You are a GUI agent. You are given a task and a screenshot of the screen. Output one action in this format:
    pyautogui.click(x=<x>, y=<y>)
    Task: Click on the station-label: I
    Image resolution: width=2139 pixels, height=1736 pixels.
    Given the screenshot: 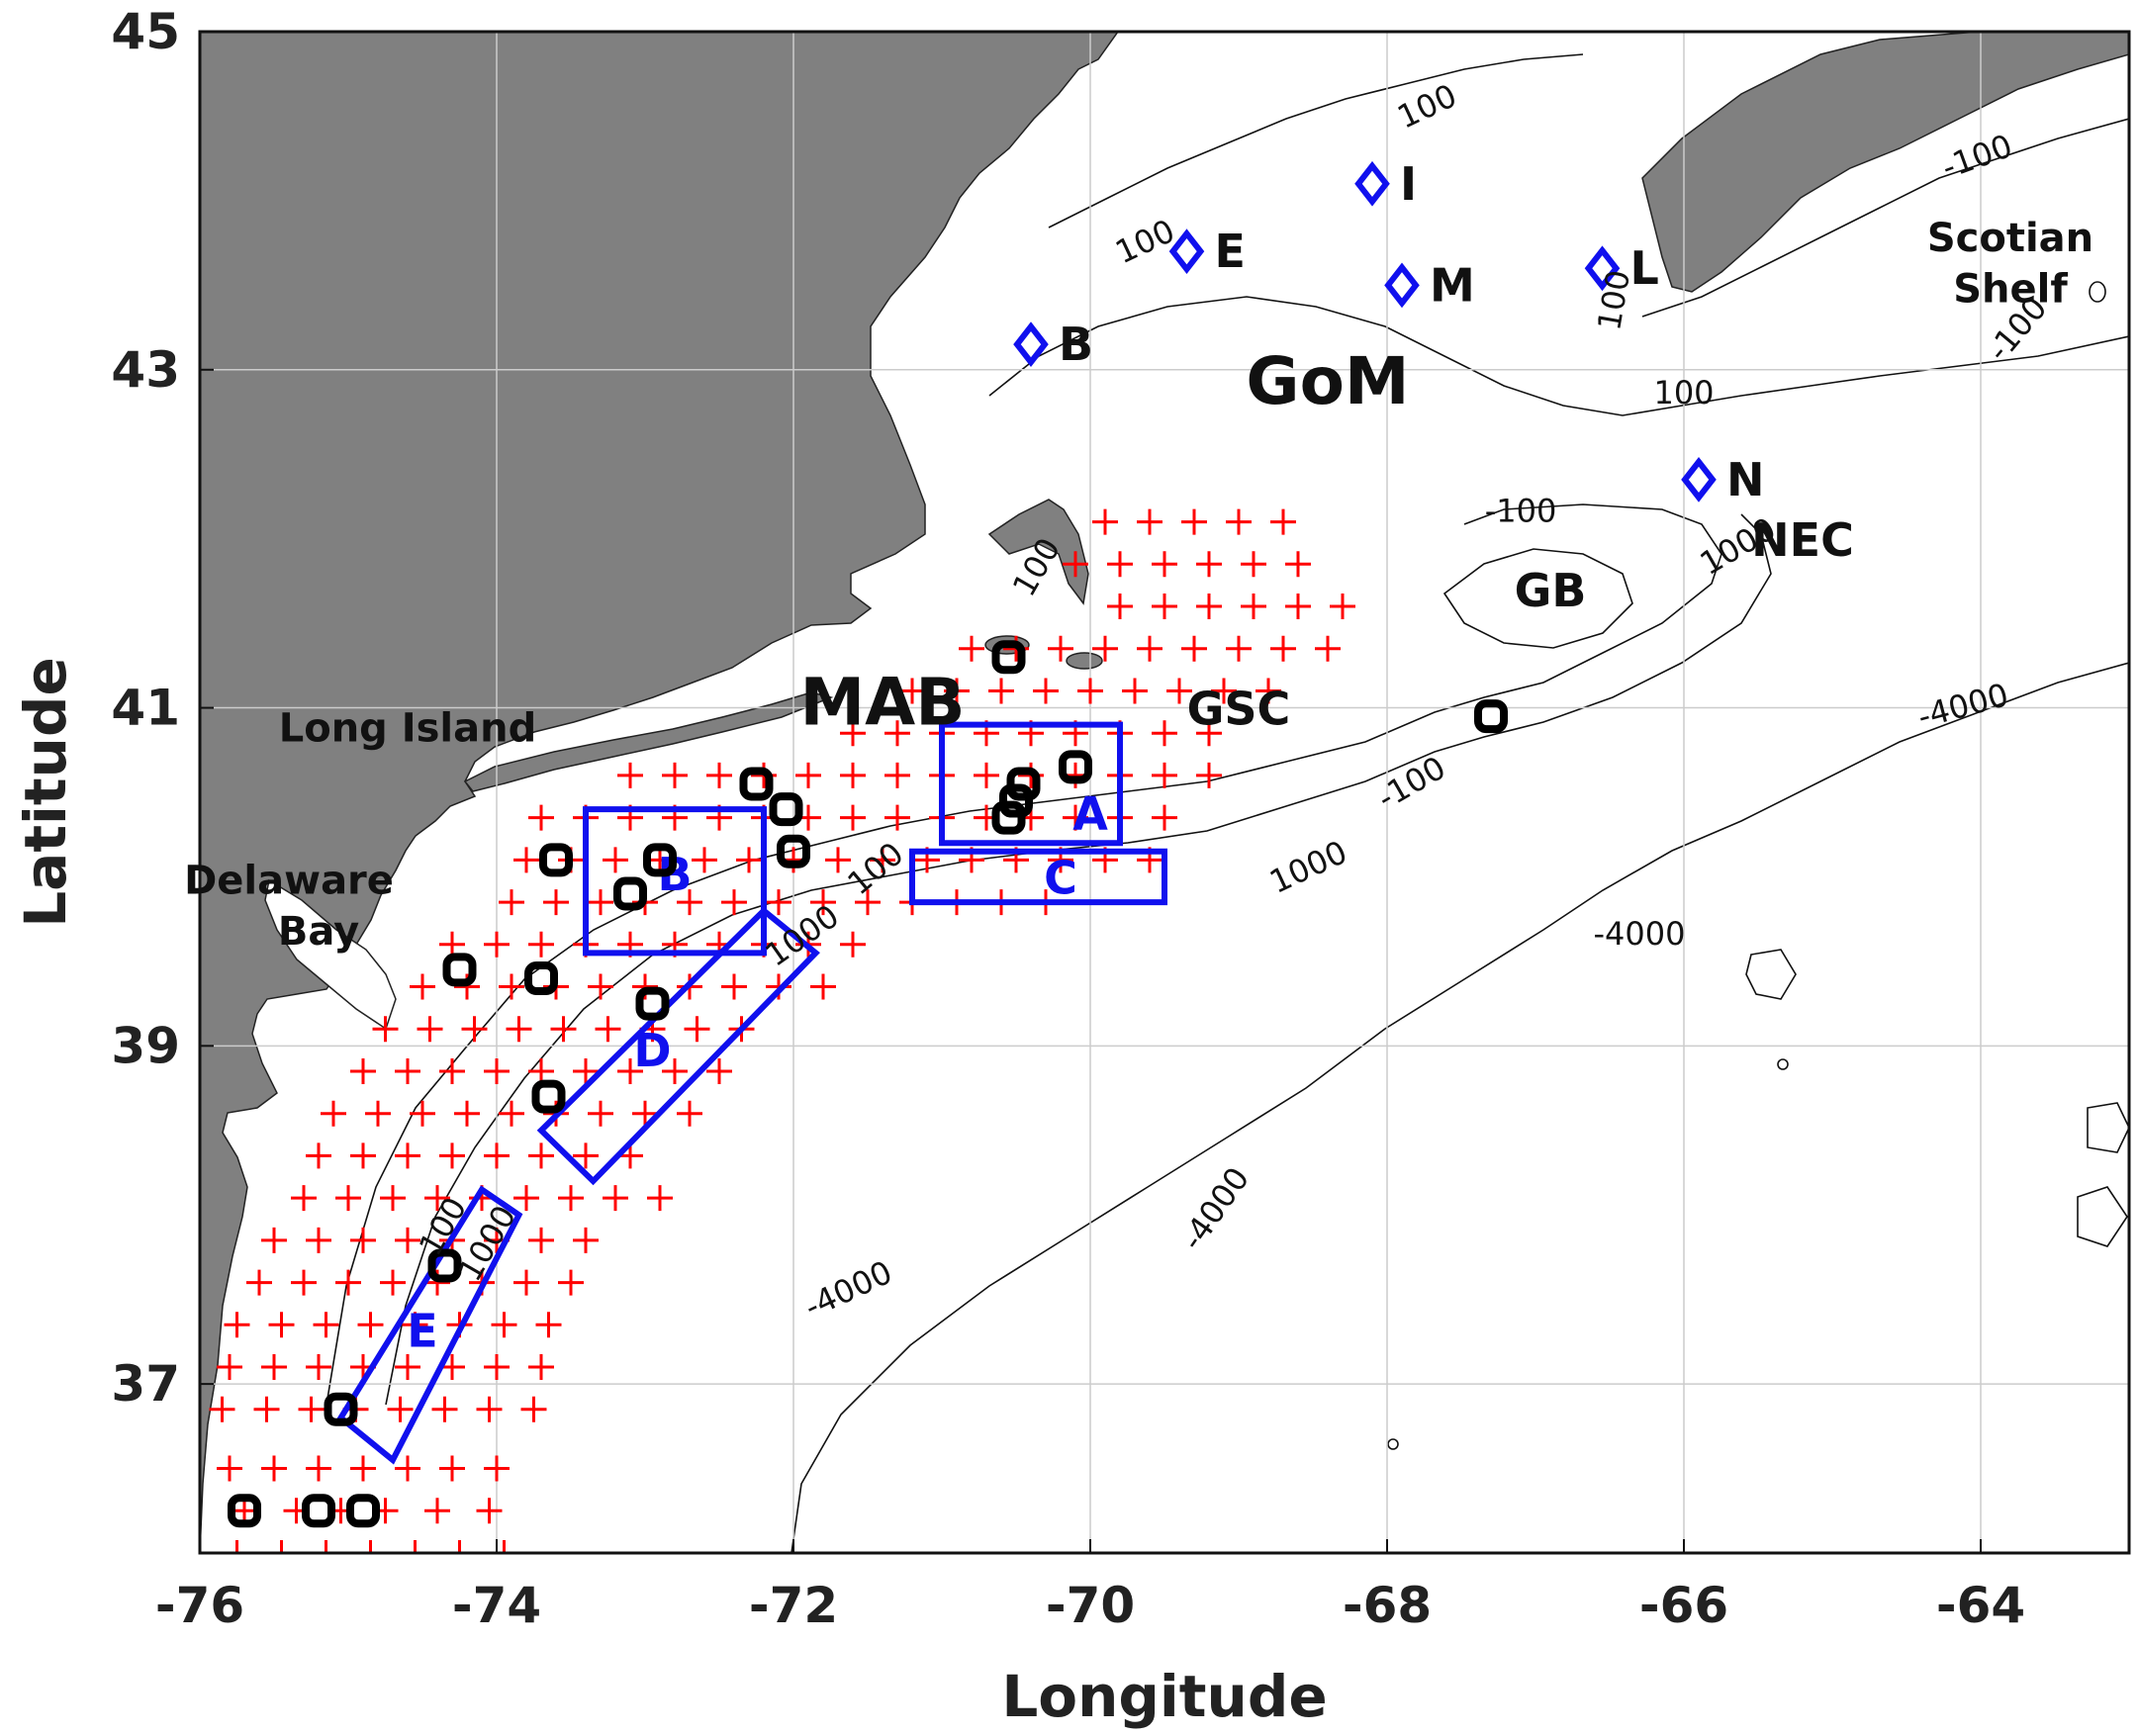 What is the action you would take?
    pyautogui.click(x=1409, y=184)
    